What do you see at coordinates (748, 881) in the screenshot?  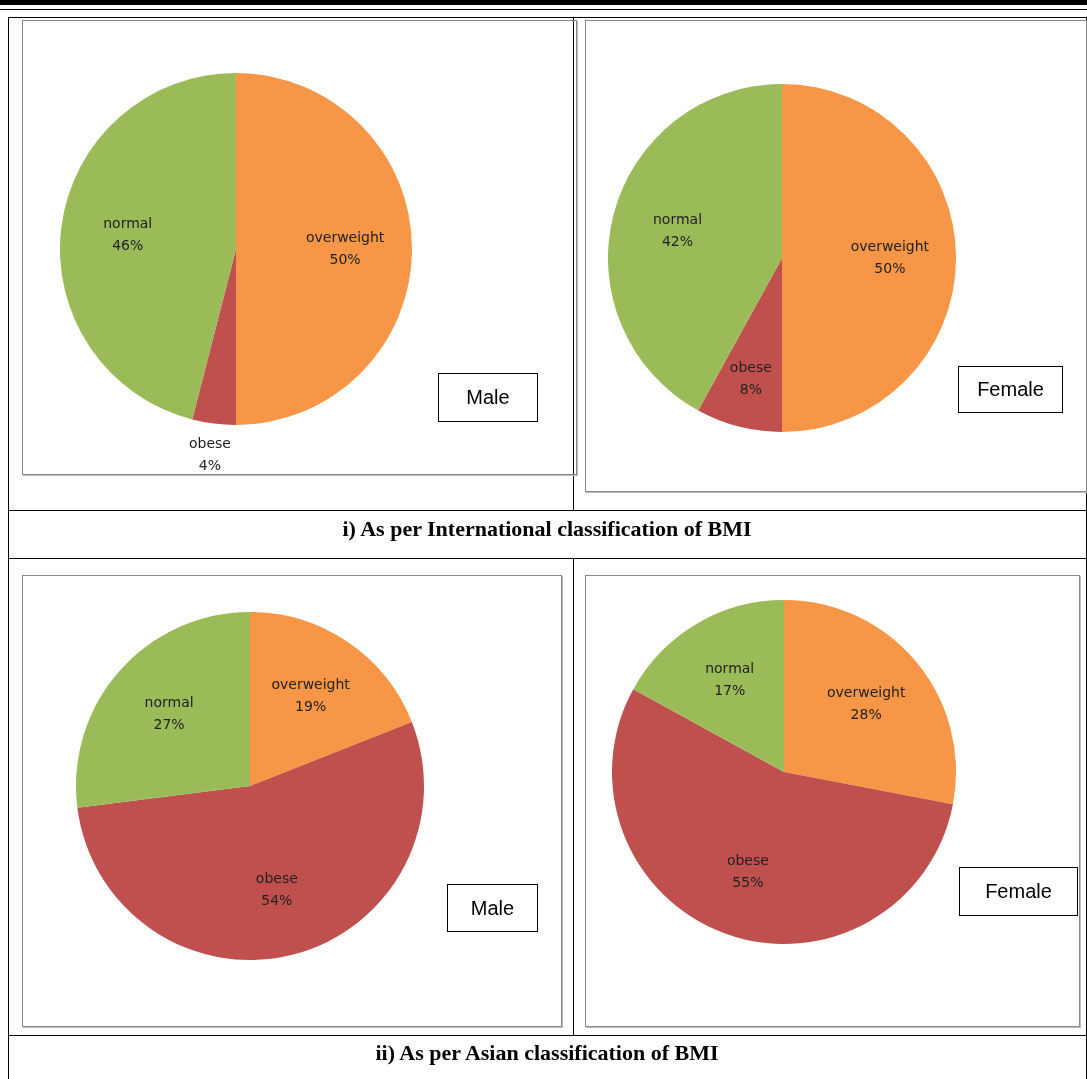 I see `data-label: 55%` at bounding box center [748, 881].